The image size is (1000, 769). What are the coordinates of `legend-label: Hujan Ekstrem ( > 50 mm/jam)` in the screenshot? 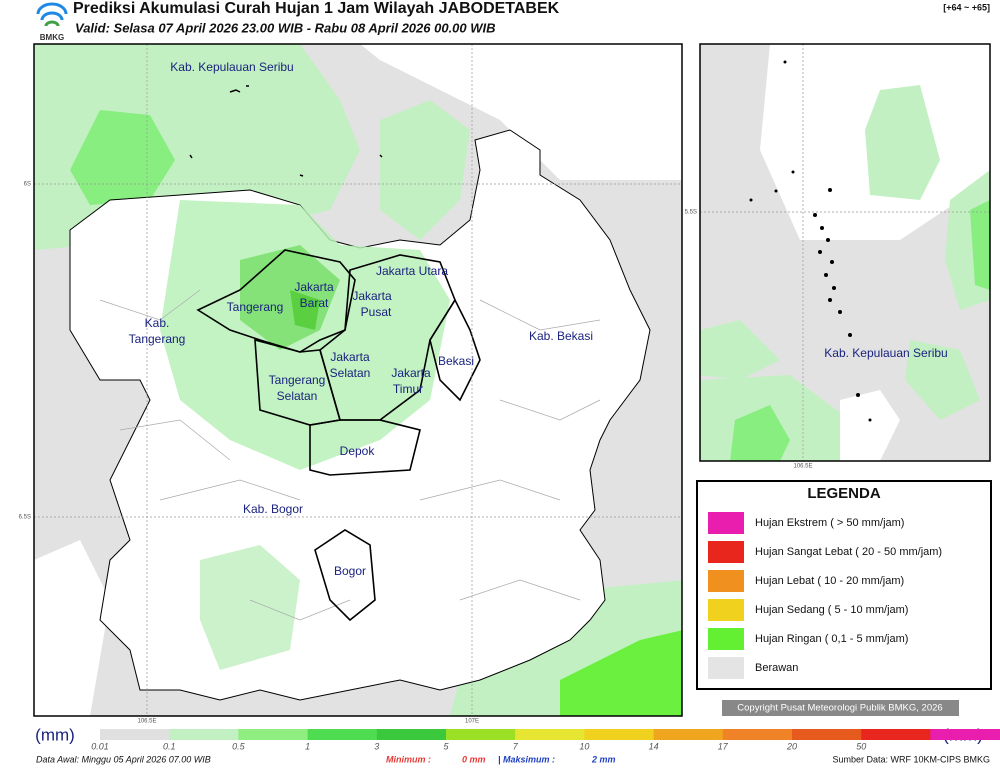 It's located at (829, 523).